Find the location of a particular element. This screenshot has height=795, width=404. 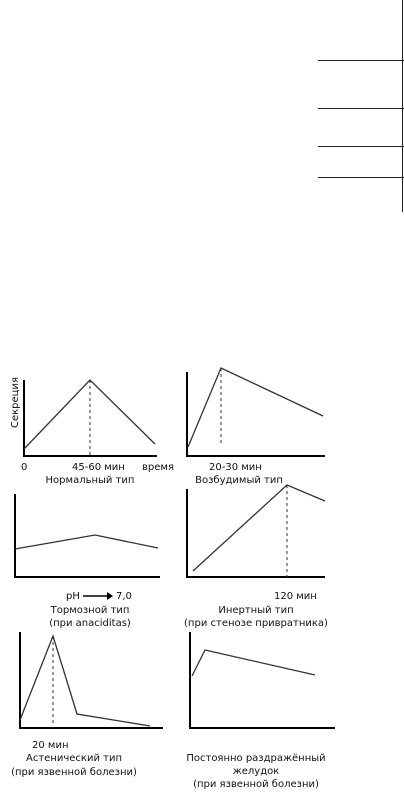

panel-asthenic-tick-peak: 20 мин is located at coordinates (50, 745).